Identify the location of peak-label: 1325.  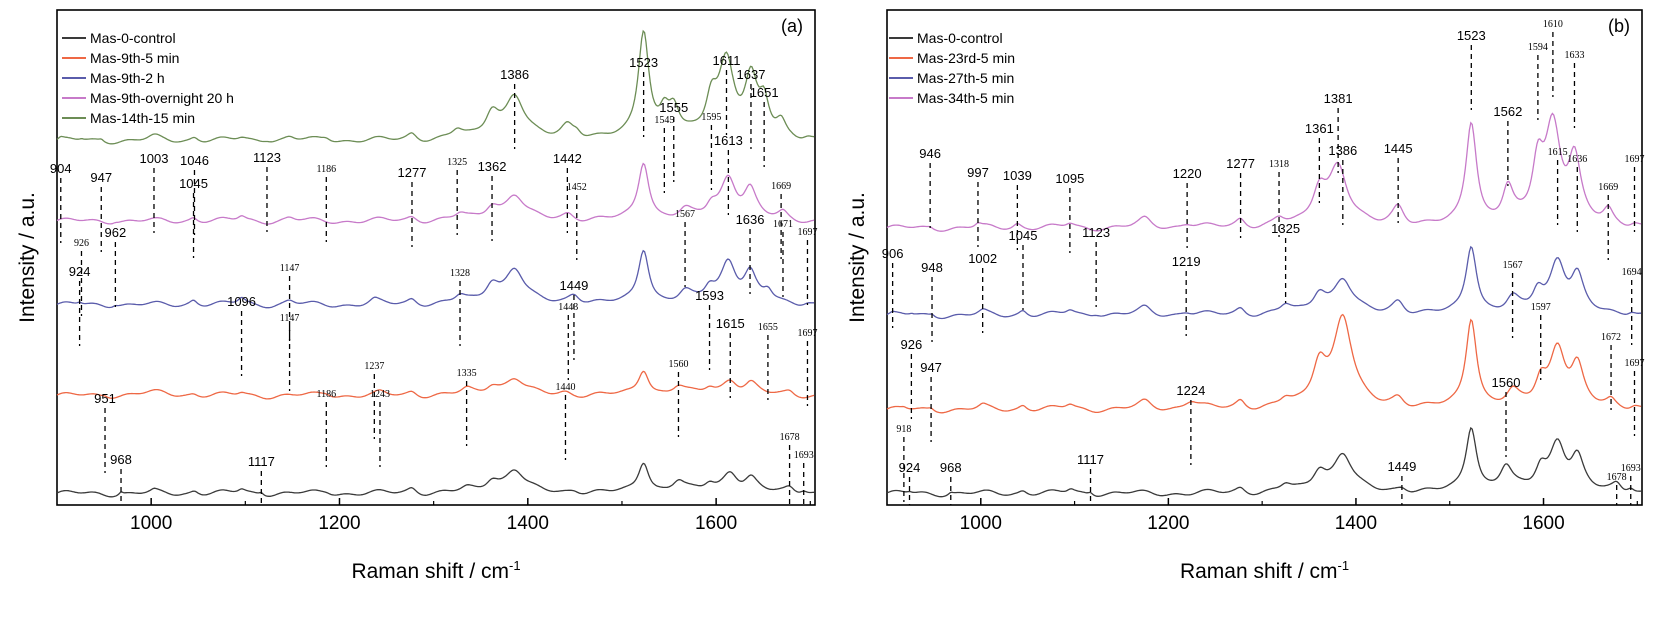
(457, 162).